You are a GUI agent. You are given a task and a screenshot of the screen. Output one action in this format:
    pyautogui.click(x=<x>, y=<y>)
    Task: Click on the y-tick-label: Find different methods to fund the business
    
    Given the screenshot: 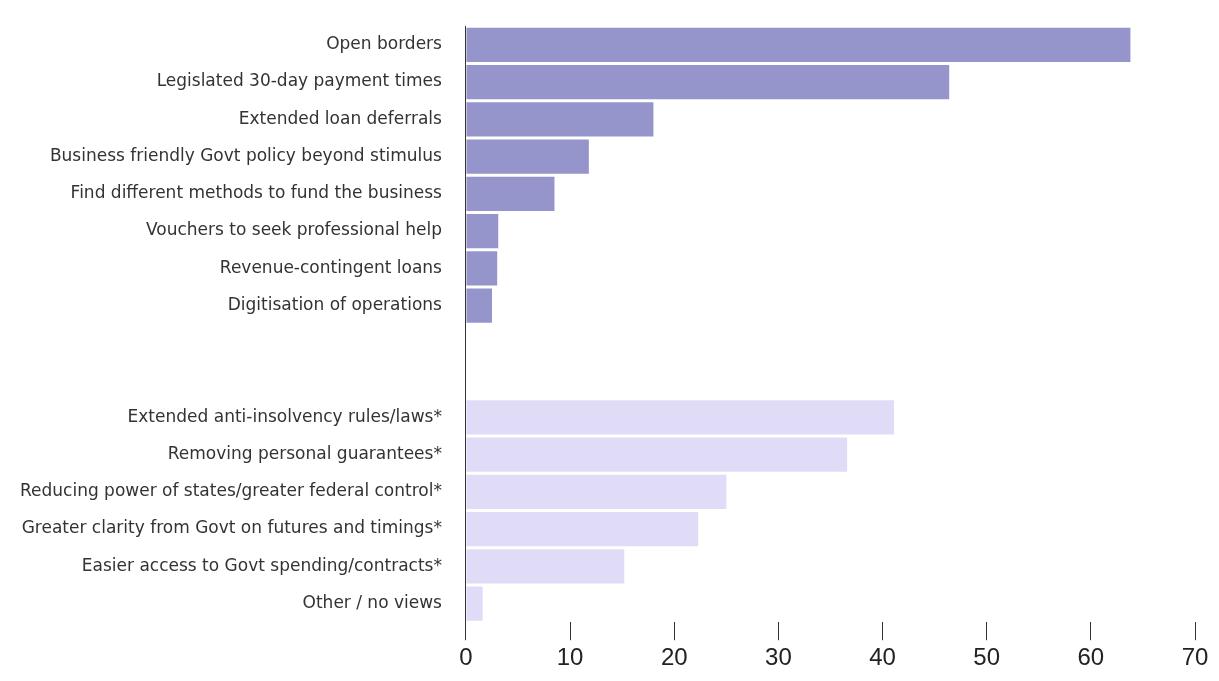 What is the action you would take?
    pyautogui.click(x=256, y=192)
    